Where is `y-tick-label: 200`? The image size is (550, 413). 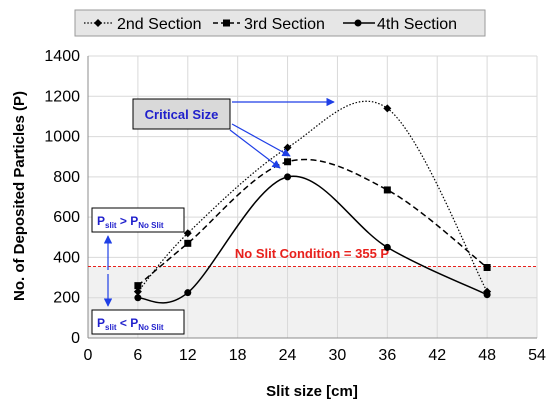
y-tick-label: 200 is located at coordinates (66, 298).